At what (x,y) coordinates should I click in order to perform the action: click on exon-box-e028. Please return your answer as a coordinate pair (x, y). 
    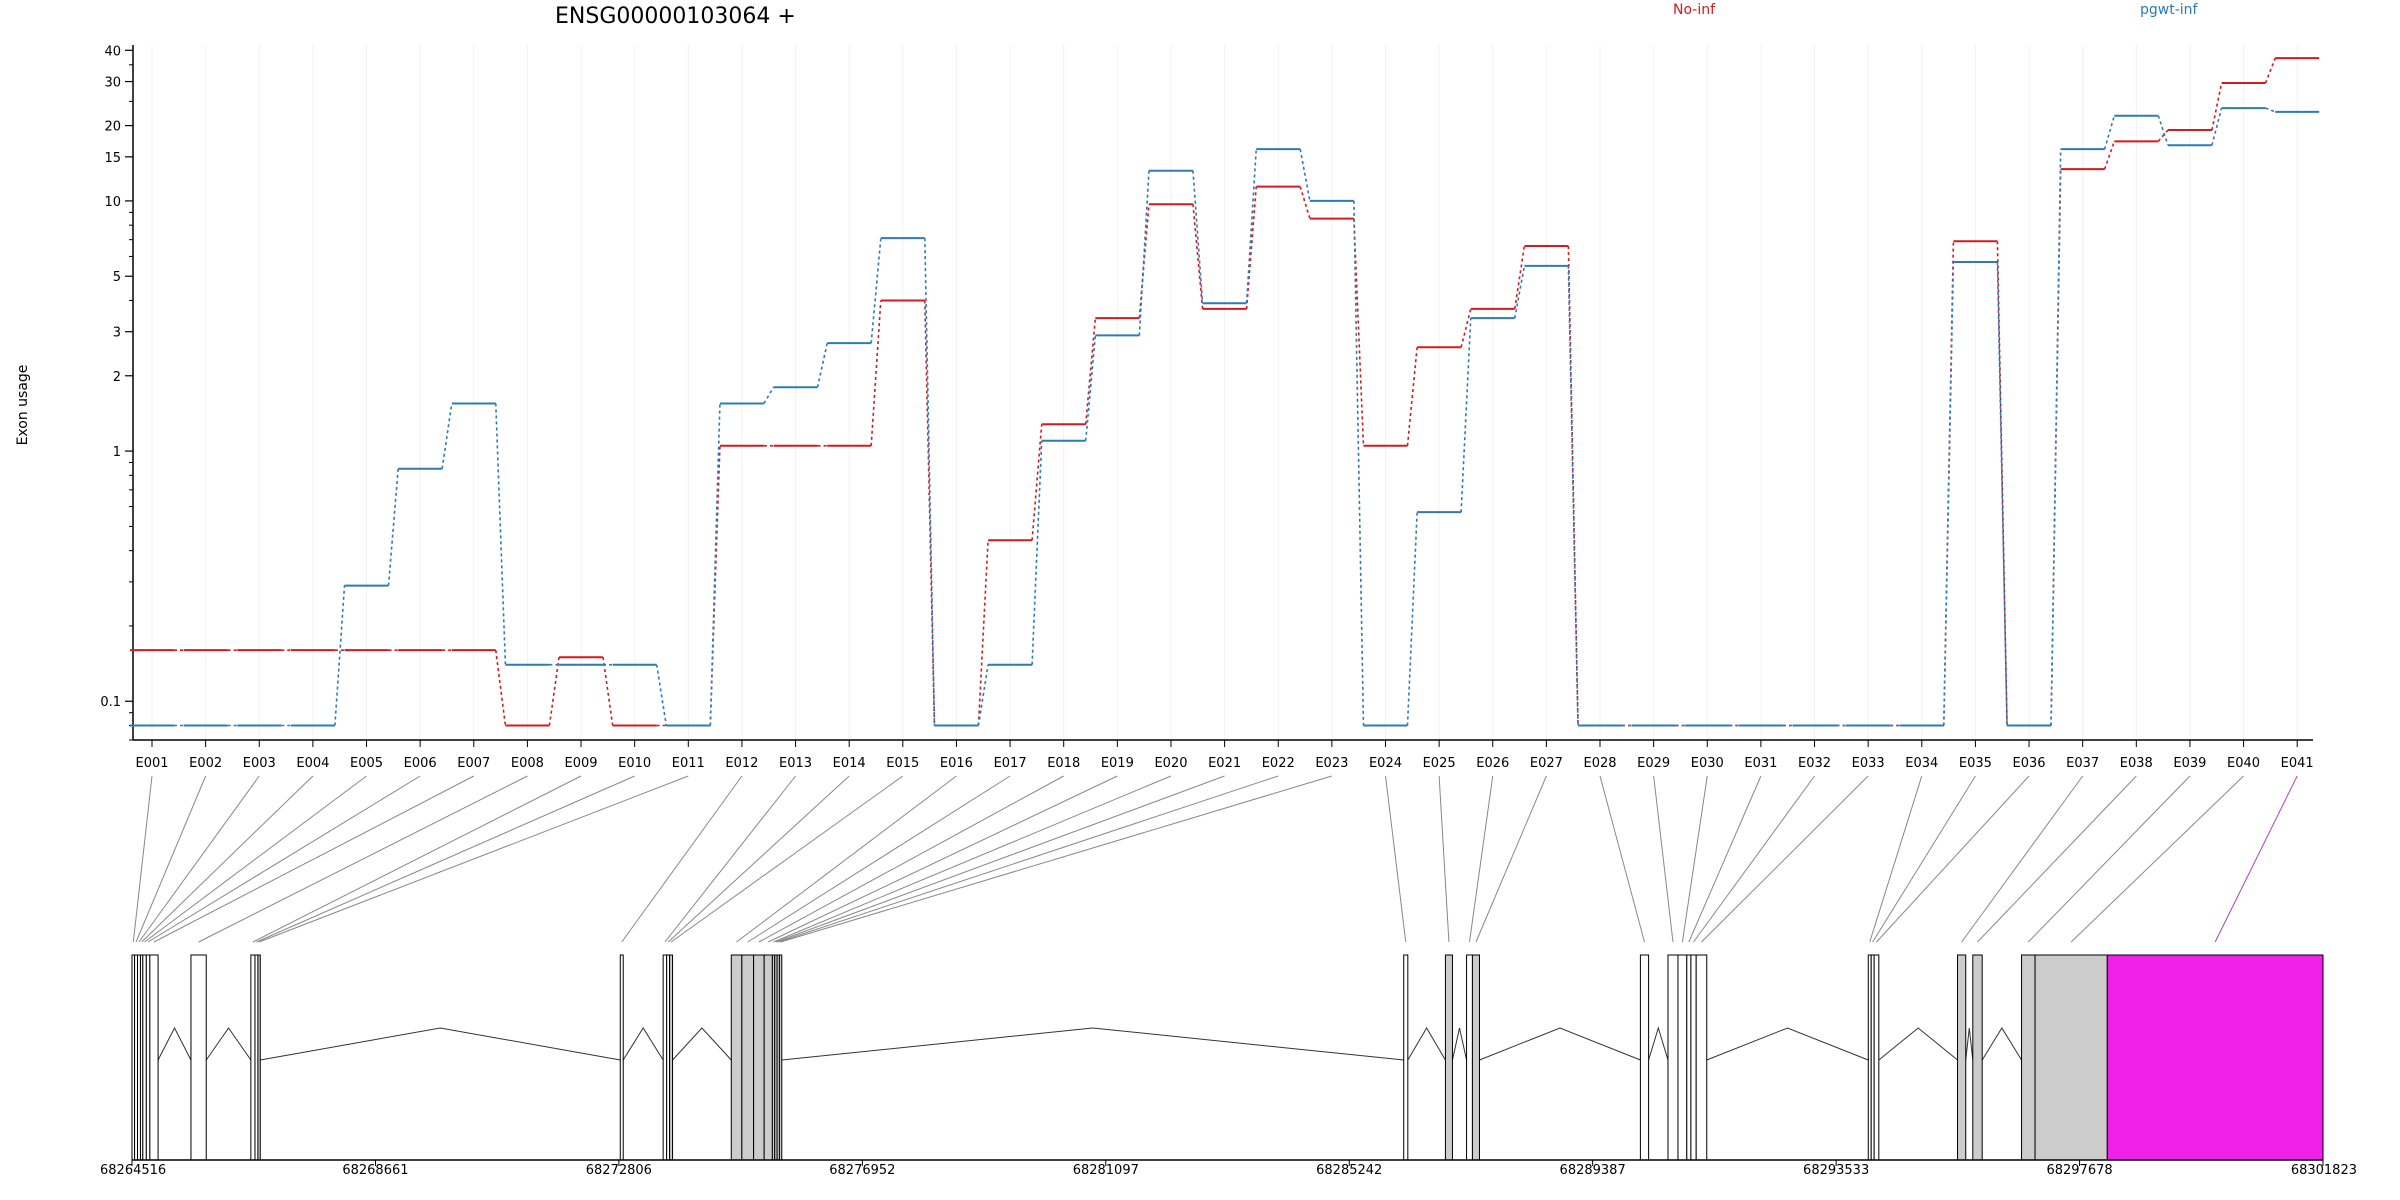
    Looking at the image, I should click on (1644, 1057).